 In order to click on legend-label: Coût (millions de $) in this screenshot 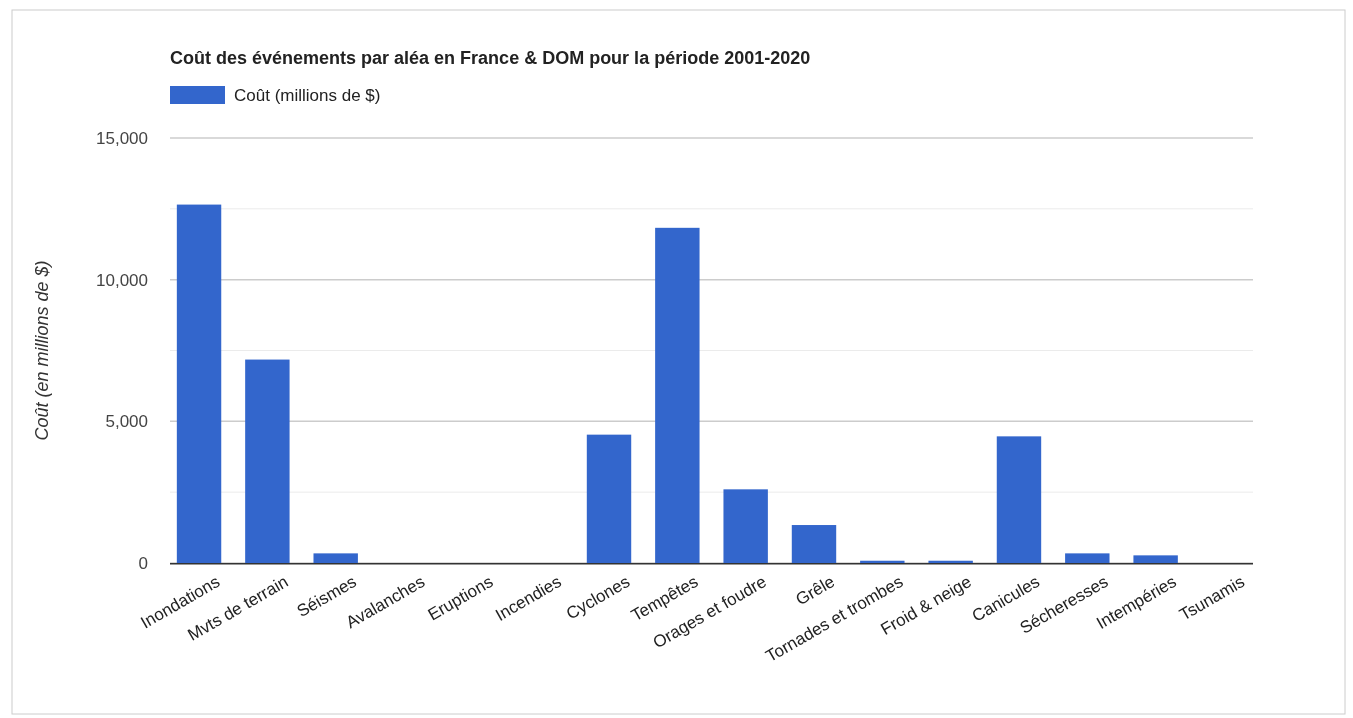, I will do `click(307, 95)`.